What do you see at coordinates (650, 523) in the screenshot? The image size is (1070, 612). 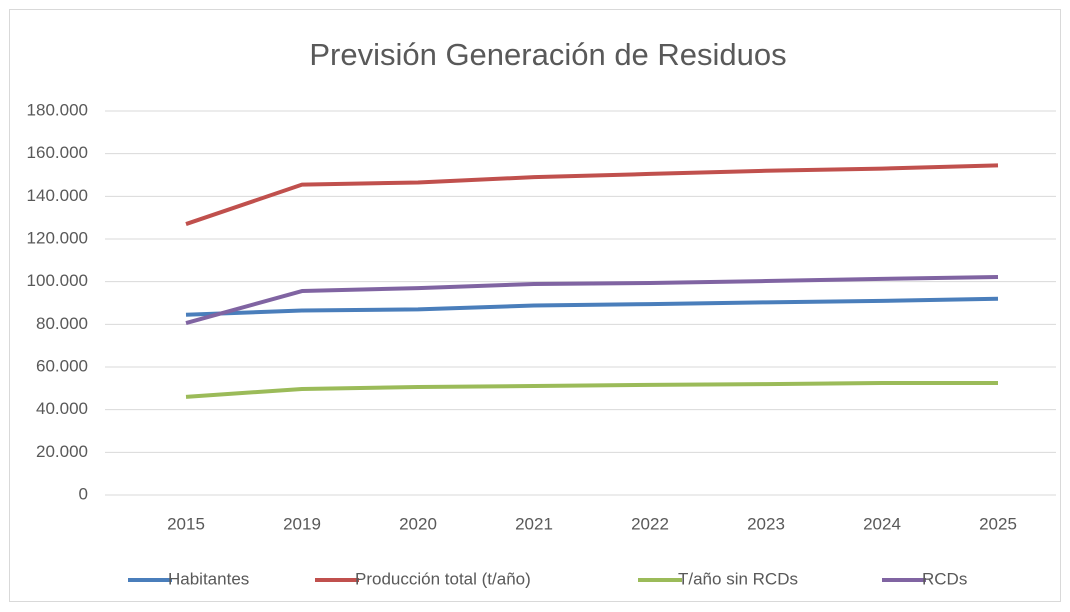 I see `x-tick-label: 2022` at bounding box center [650, 523].